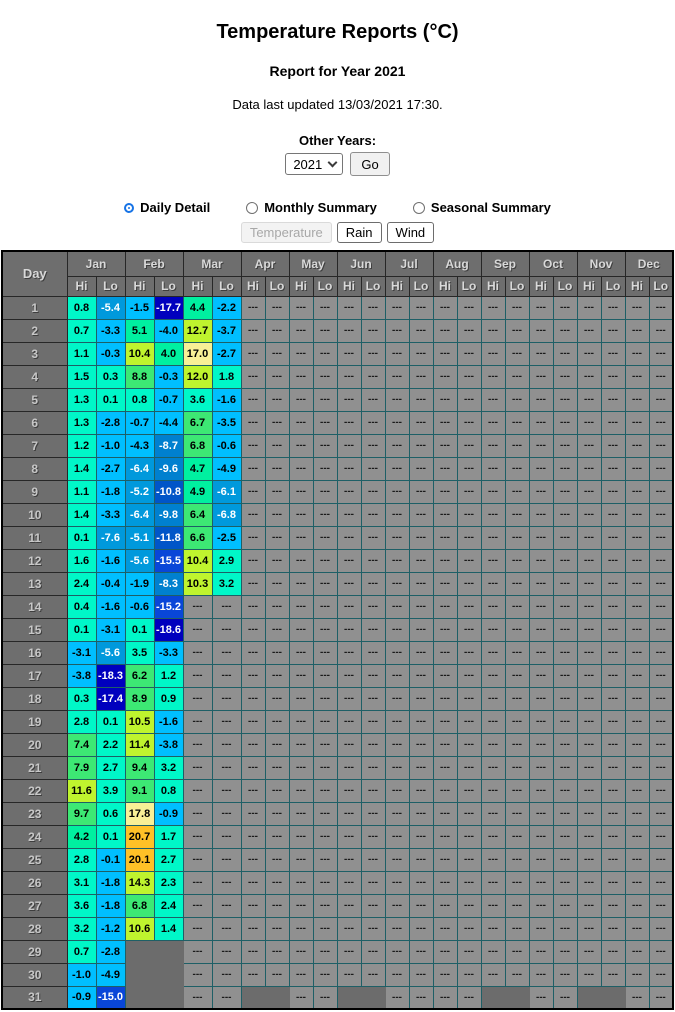 The height and width of the screenshot is (1012, 675). Describe the element at coordinates (167, 207) in the screenshot. I see `radio-daily-detail: Daily Detail` at that location.